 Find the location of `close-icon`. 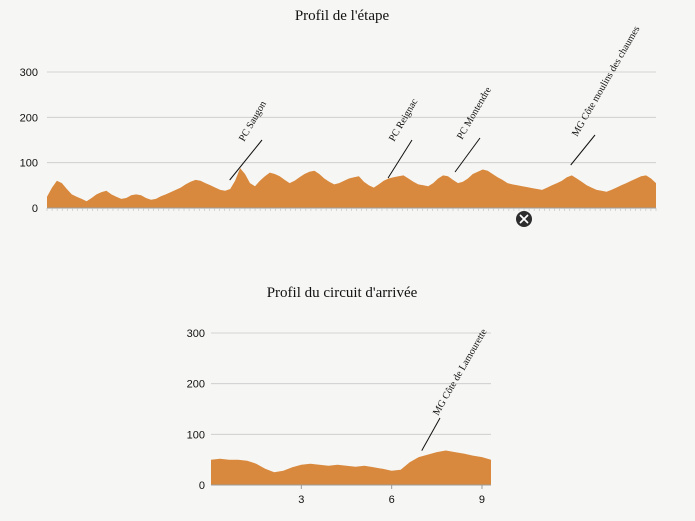

close-icon is located at coordinates (524, 219).